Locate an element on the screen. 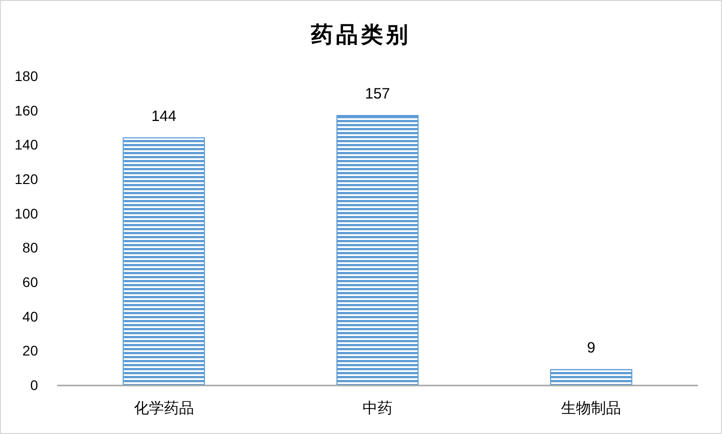 This screenshot has width=722, height=434. y-tick-label: 100 is located at coordinates (26, 213).